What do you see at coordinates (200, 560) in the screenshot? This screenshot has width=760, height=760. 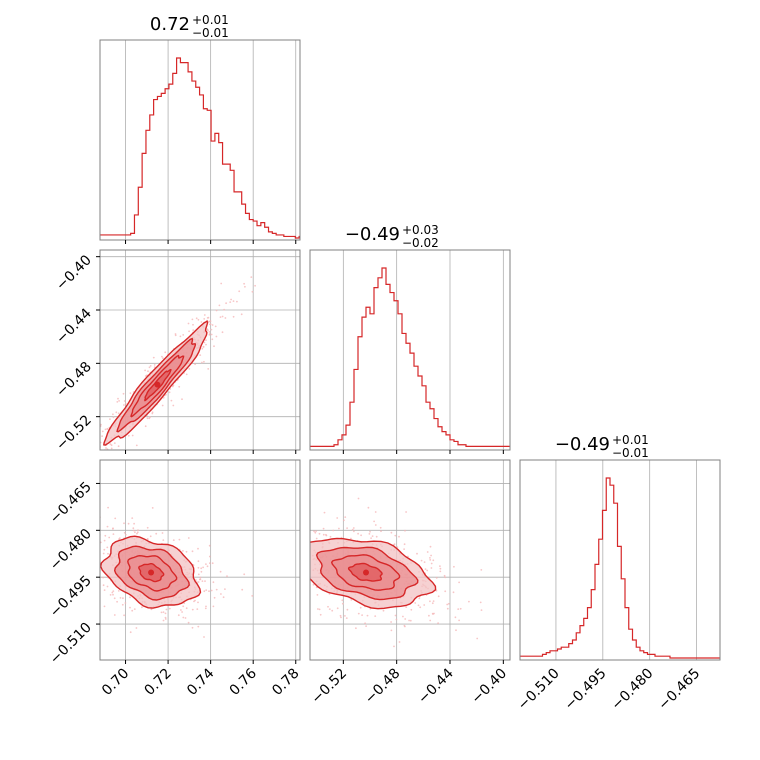 I see `panel-frame` at bounding box center [200, 560].